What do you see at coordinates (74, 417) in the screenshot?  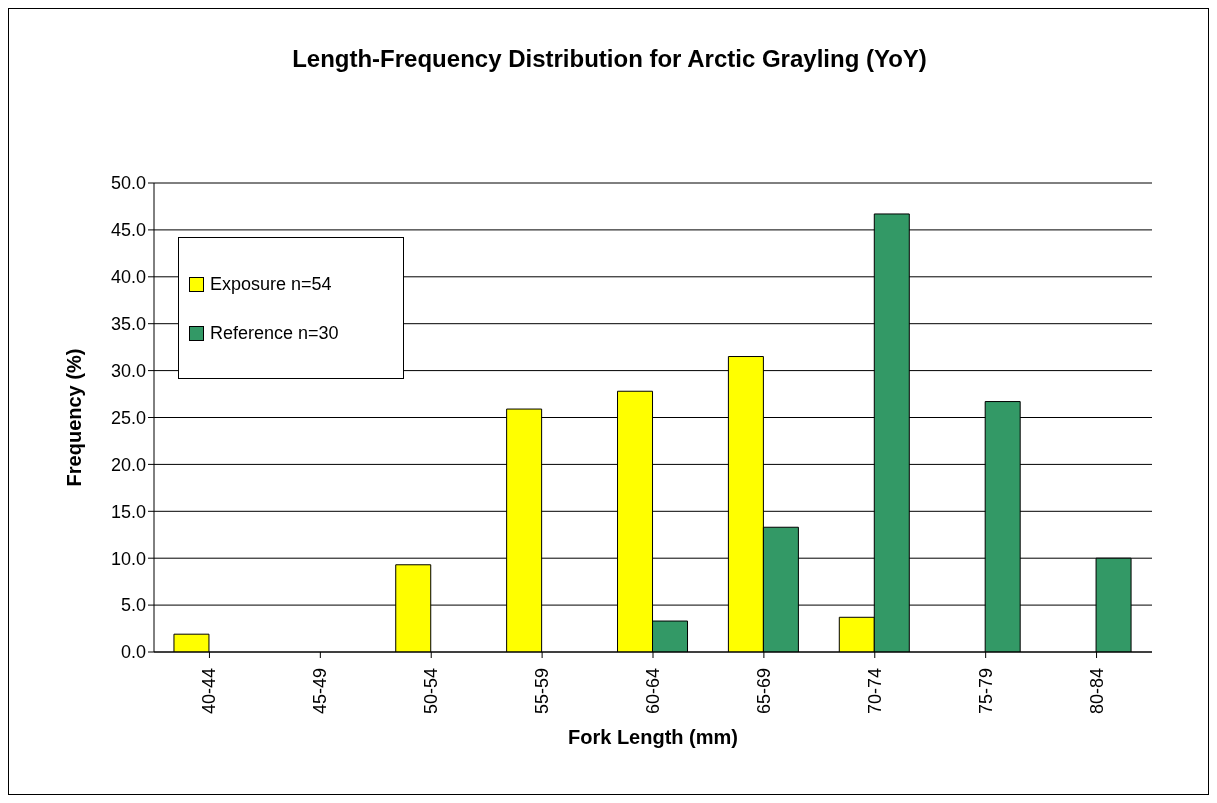 I see `y-axis-title: Frequency (%)` at bounding box center [74, 417].